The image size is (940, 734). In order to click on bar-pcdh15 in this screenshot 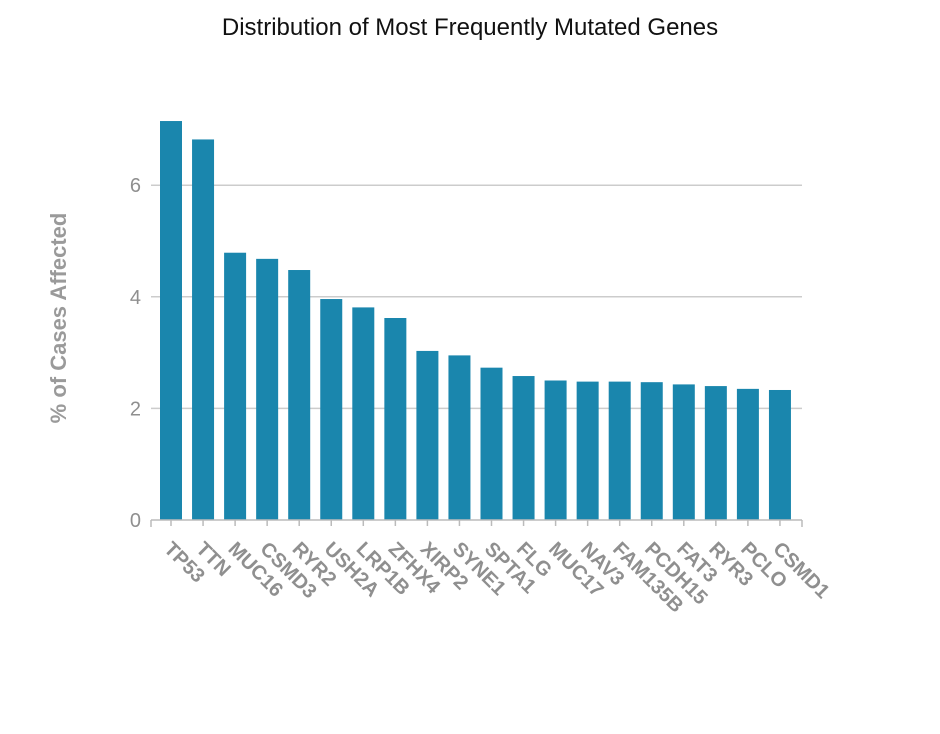, I will do `click(651, 451)`.